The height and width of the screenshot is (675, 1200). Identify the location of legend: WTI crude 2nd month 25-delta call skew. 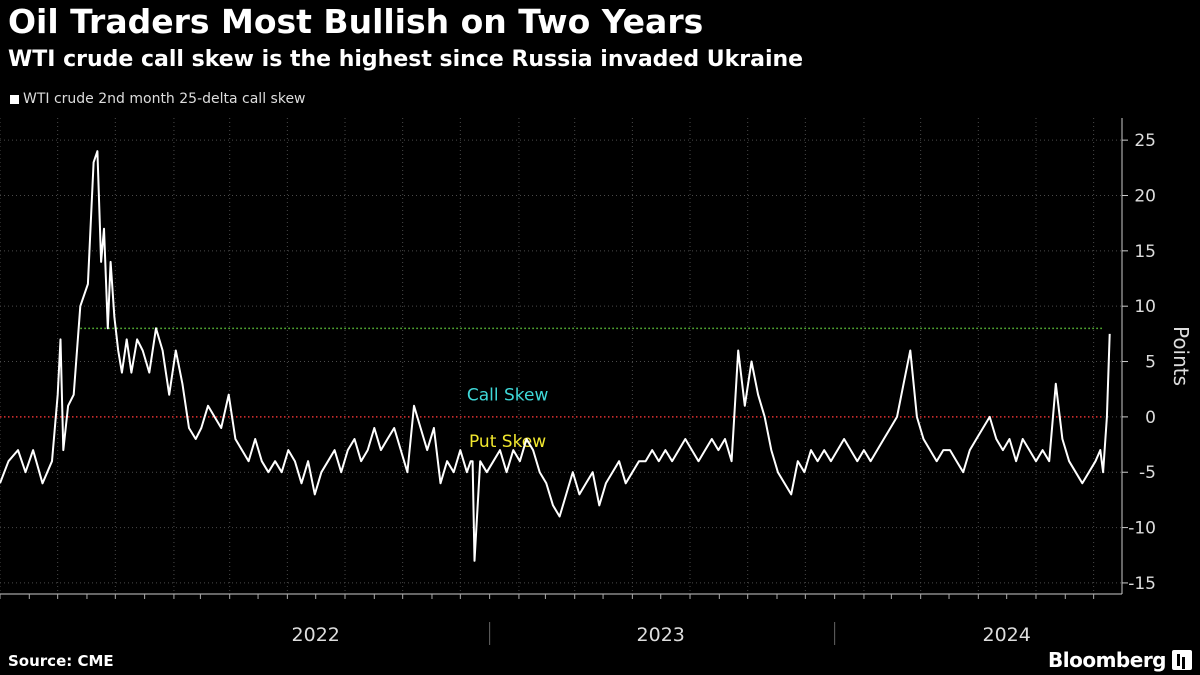
(158, 99).